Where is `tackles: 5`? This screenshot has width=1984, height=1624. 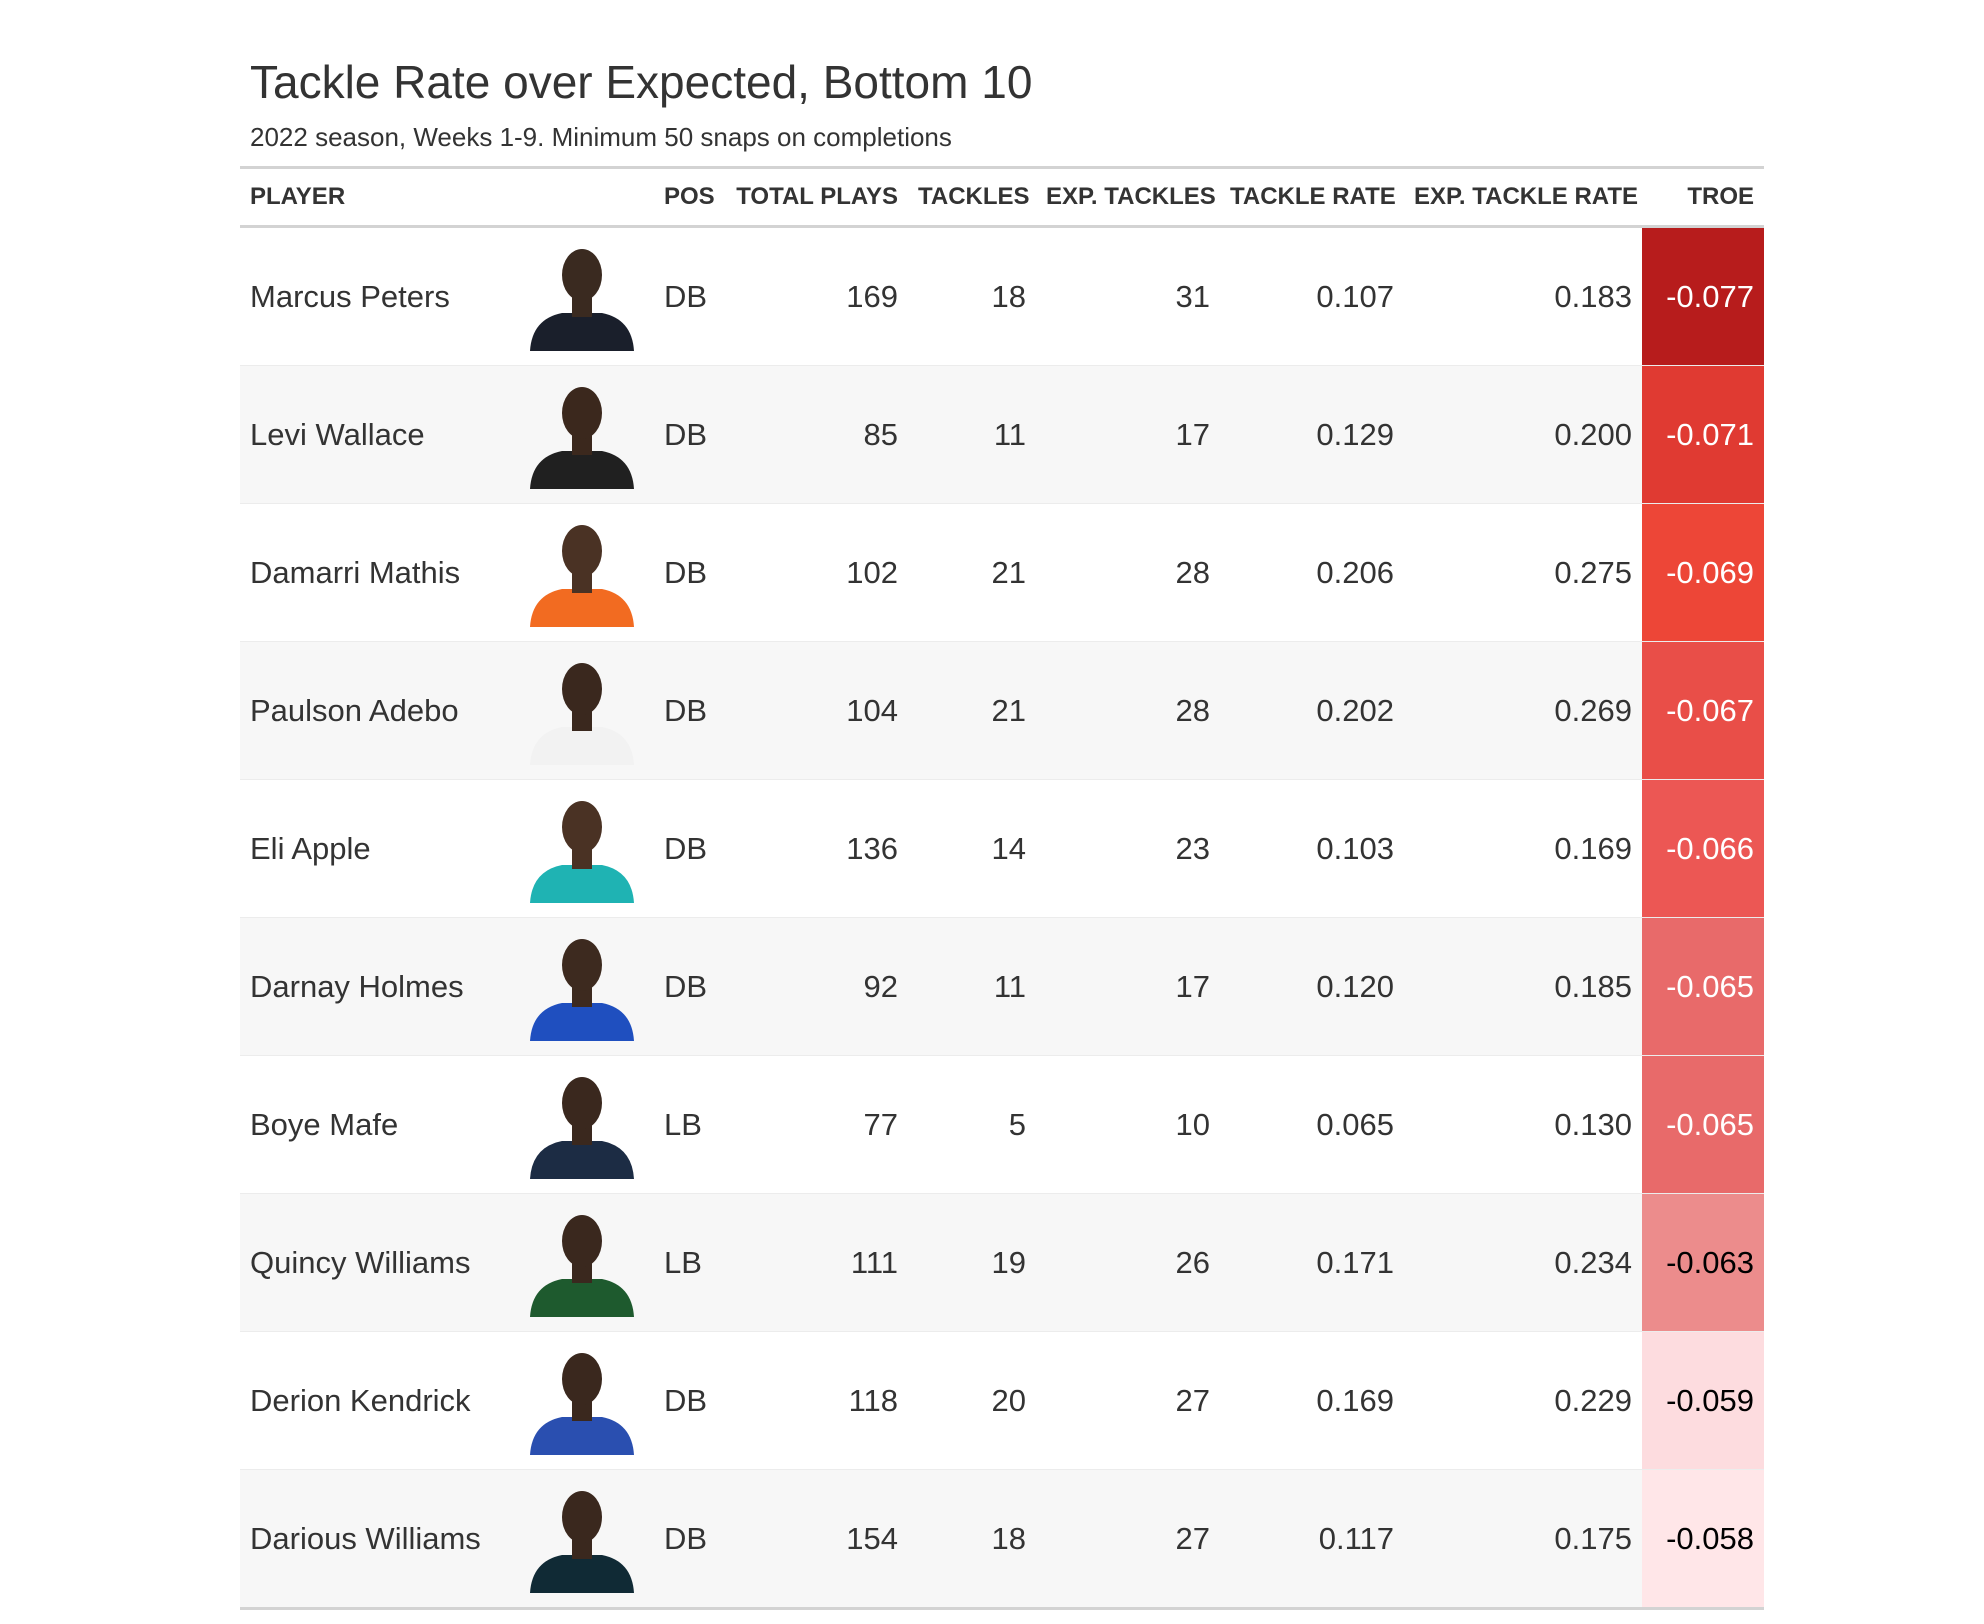
tackles: 5 is located at coordinates (972, 1124).